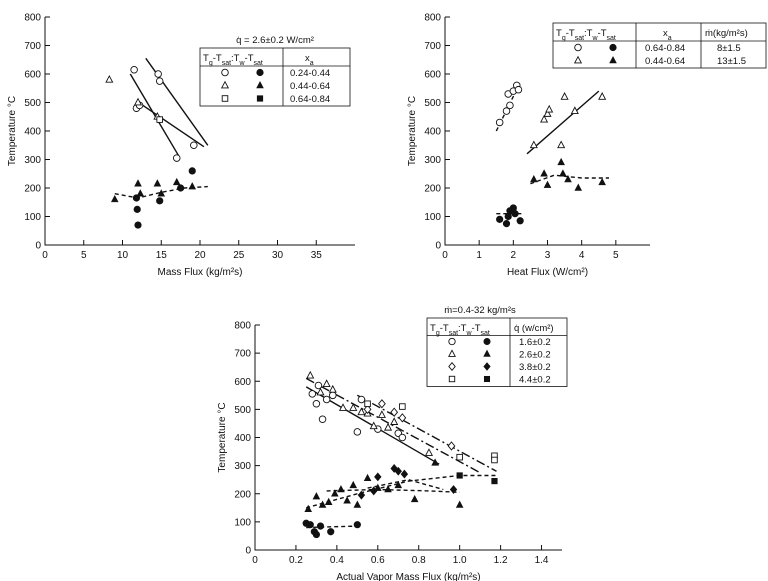  Describe the element at coordinates (337, 560) in the screenshot. I see `x-tick-label: 0.4` at that location.